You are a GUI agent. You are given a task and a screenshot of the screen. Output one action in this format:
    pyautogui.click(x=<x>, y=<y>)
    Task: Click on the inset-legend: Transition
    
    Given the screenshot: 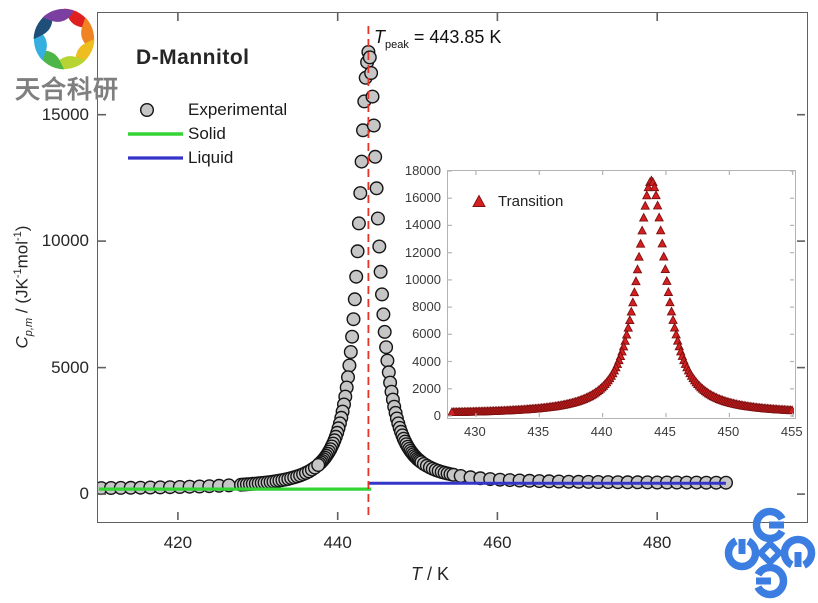 What is the action you would take?
    pyautogui.click(x=516, y=201)
    